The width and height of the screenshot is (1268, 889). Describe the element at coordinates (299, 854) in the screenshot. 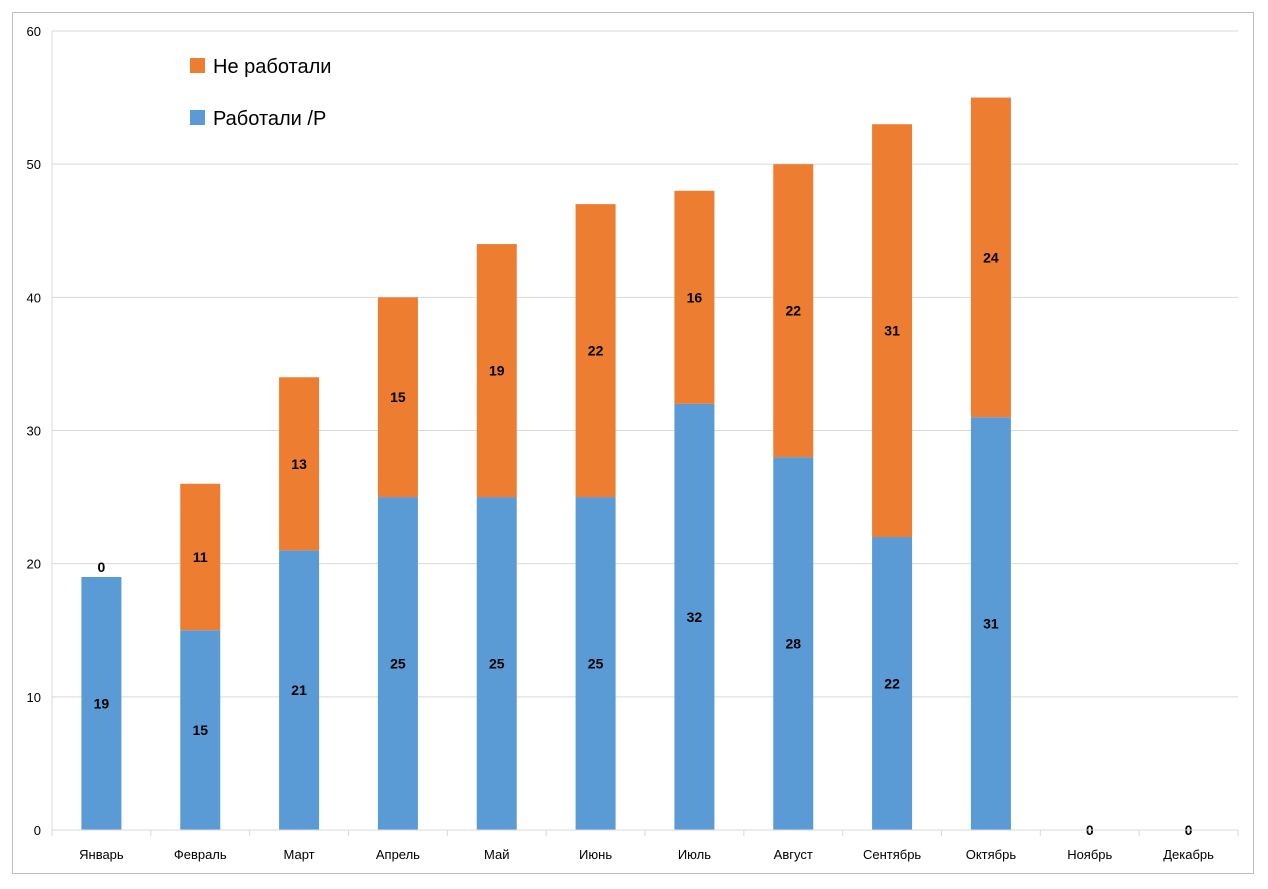

I see `x-tick-label: Март` at that location.